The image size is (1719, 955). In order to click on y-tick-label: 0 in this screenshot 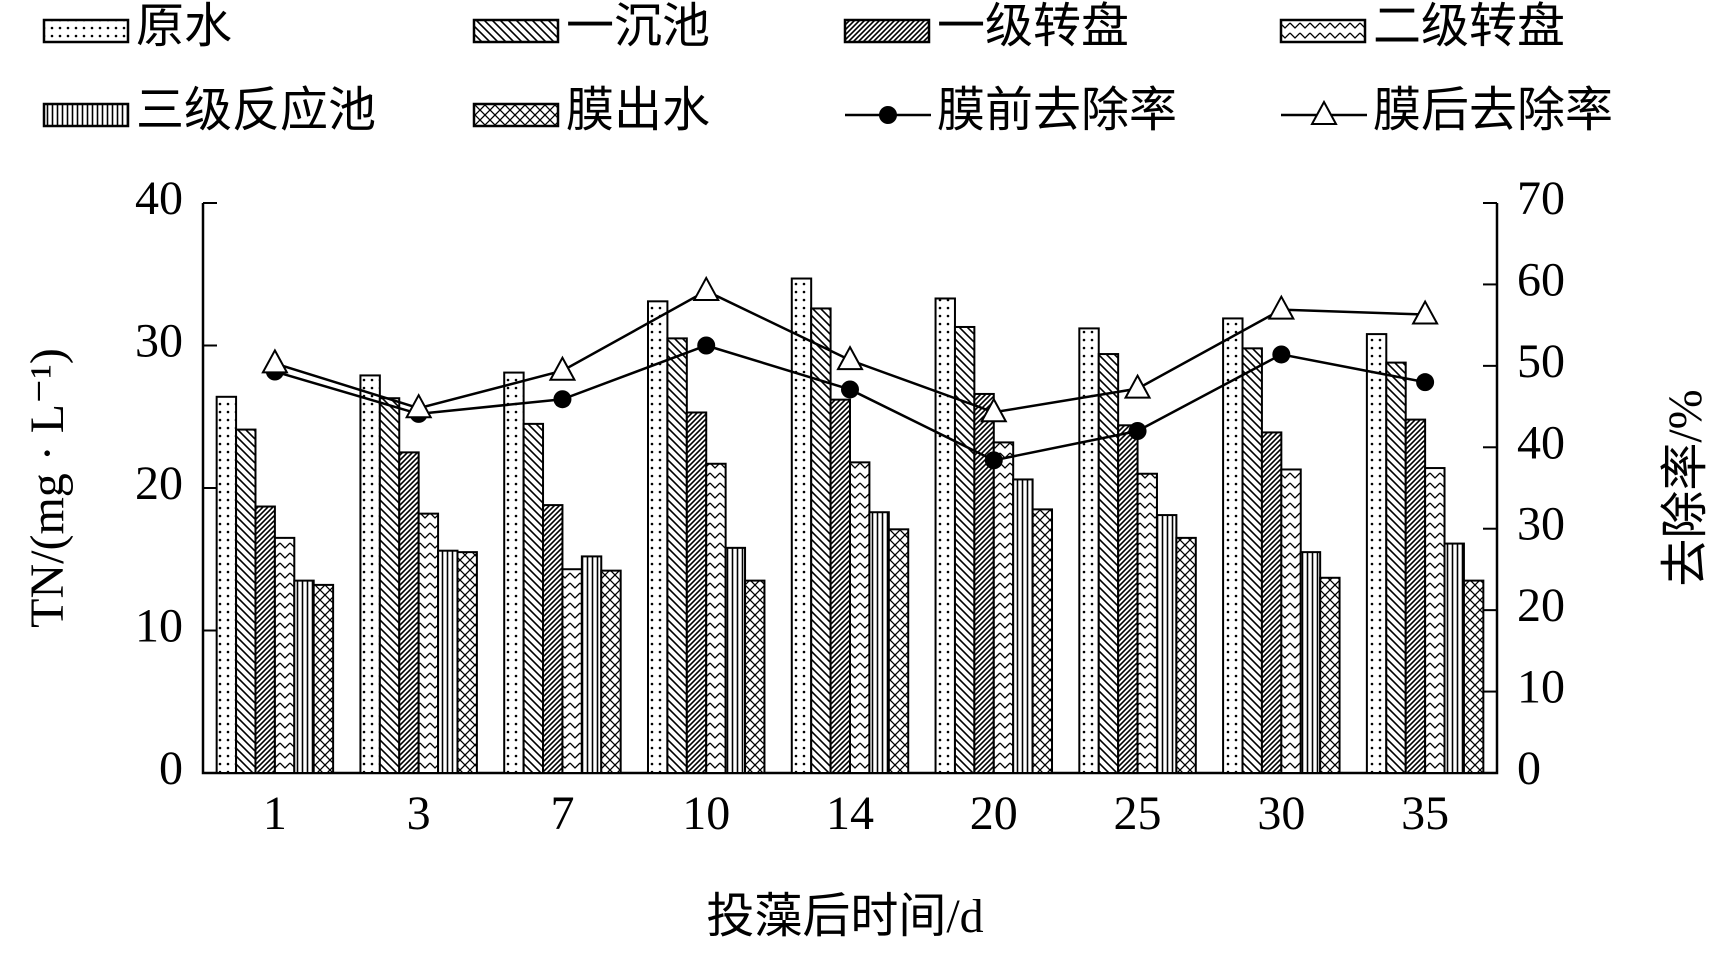, I will do `click(171, 768)`.